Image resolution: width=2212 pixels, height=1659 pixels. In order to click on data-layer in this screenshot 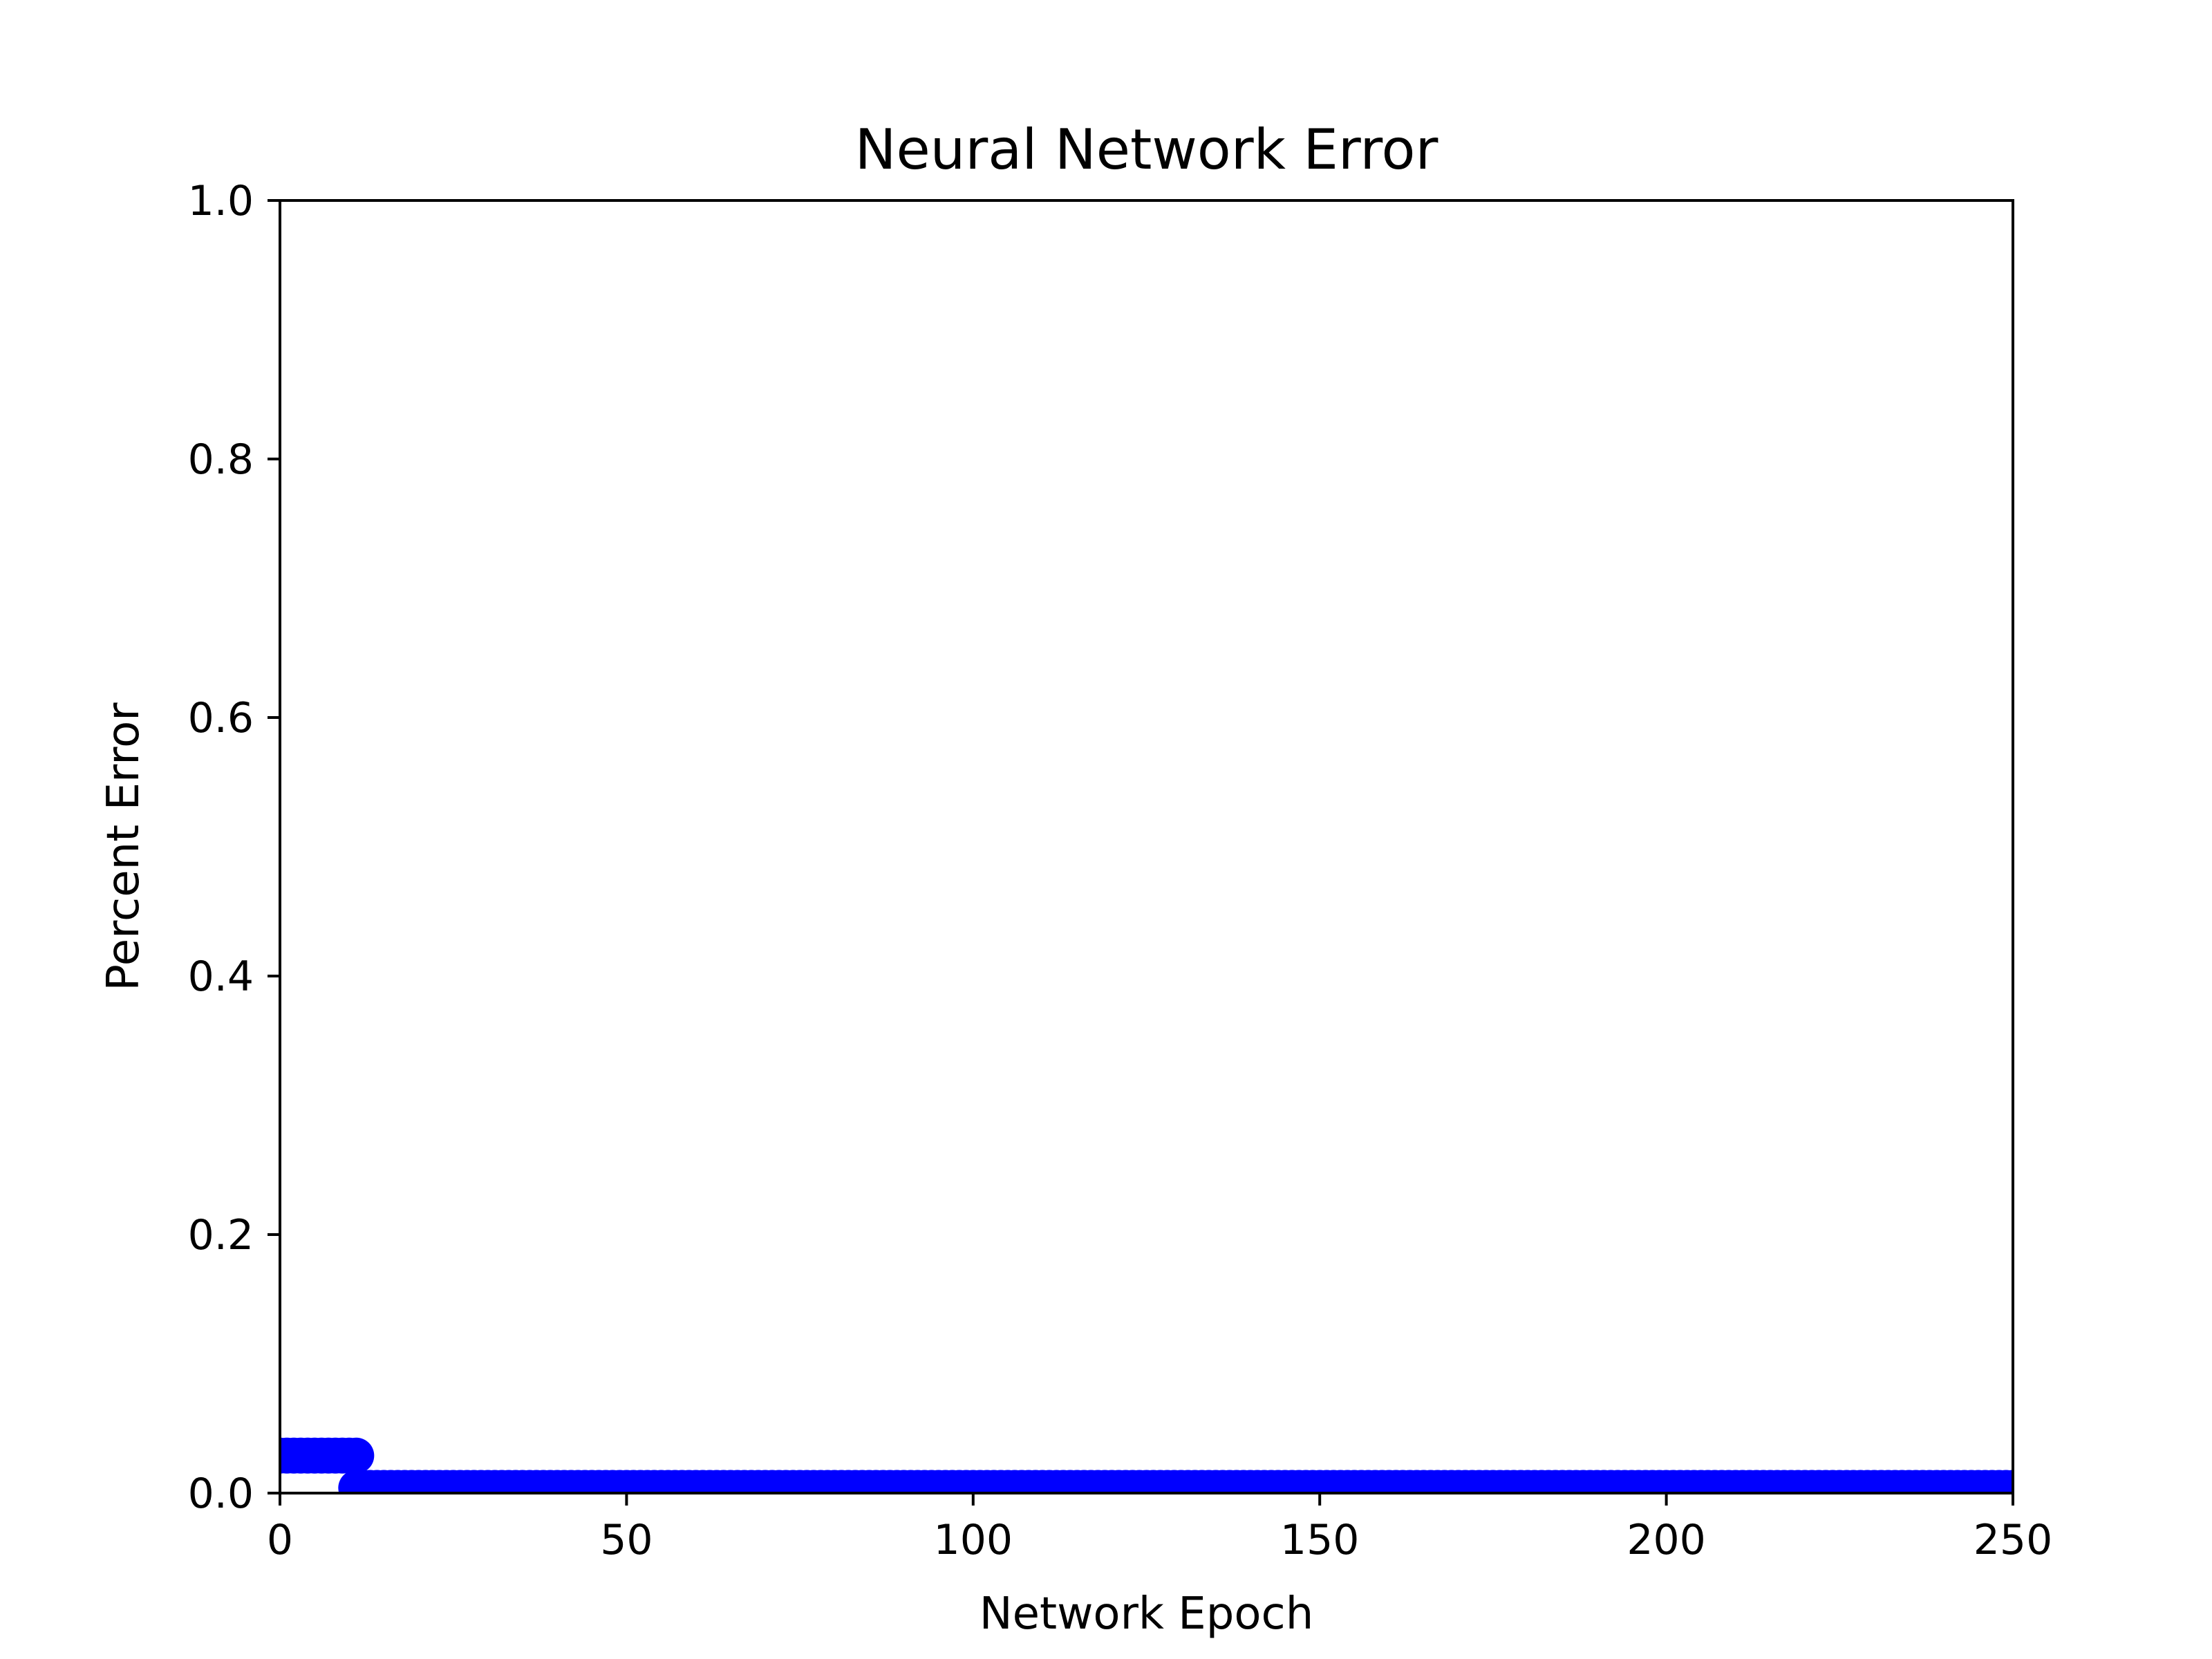, I will do `click(1146, 1465)`.